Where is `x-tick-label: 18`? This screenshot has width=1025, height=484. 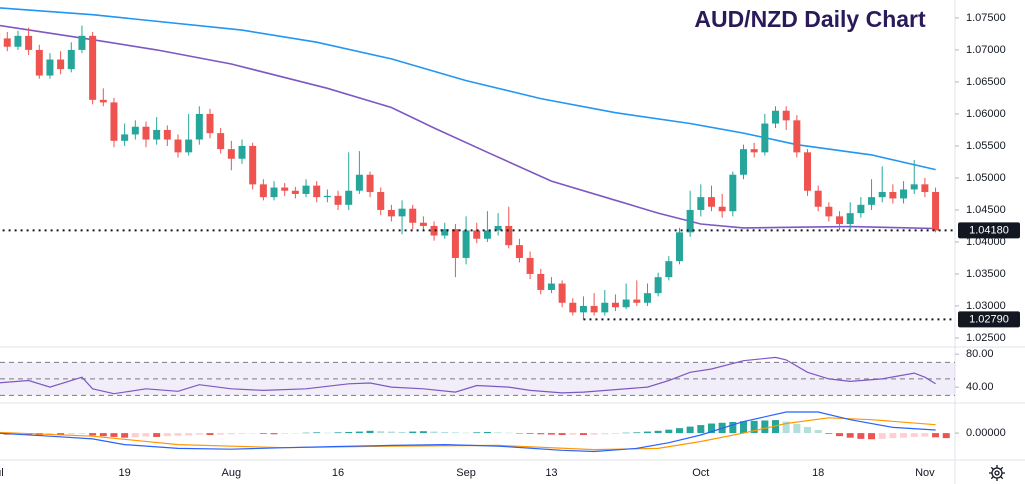 x-tick-label: 18 is located at coordinates (818, 473).